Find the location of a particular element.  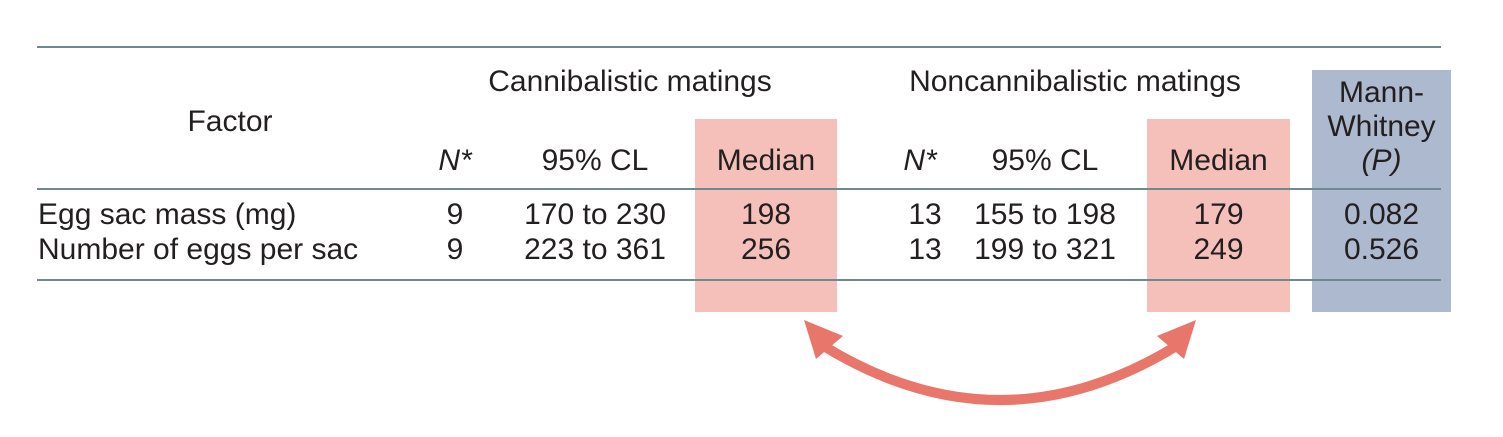

cannibalistic-ci-header: 95% CL is located at coordinates (595, 160).